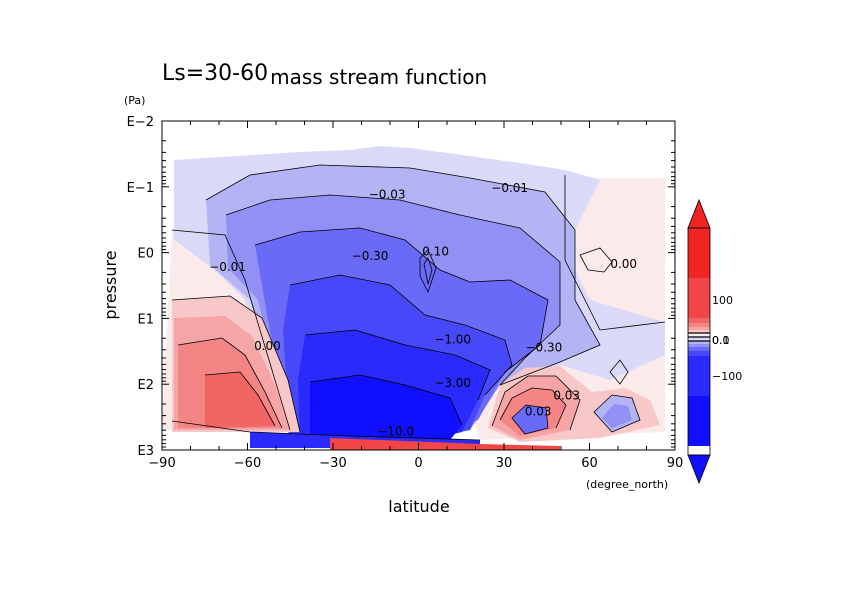 This screenshot has height=595, width=842. Describe the element at coordinates (435, 251) in the screenshot. I see `contour-label: 0.10` at that location.